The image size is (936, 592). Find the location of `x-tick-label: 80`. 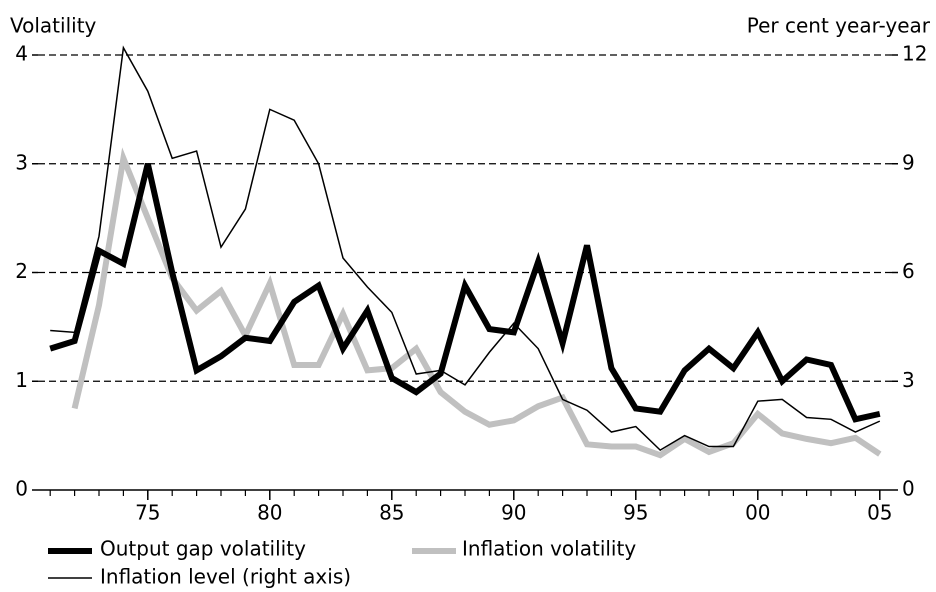

x-tick-label: 80 is located at coordinates (269, 513).